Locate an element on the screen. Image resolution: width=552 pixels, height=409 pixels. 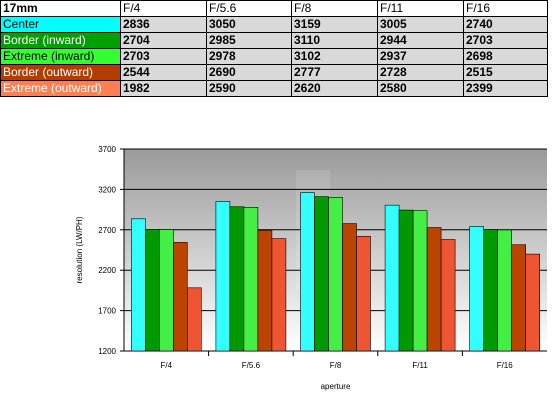
table-cell: 2698 is located at coordinates (505, 56).